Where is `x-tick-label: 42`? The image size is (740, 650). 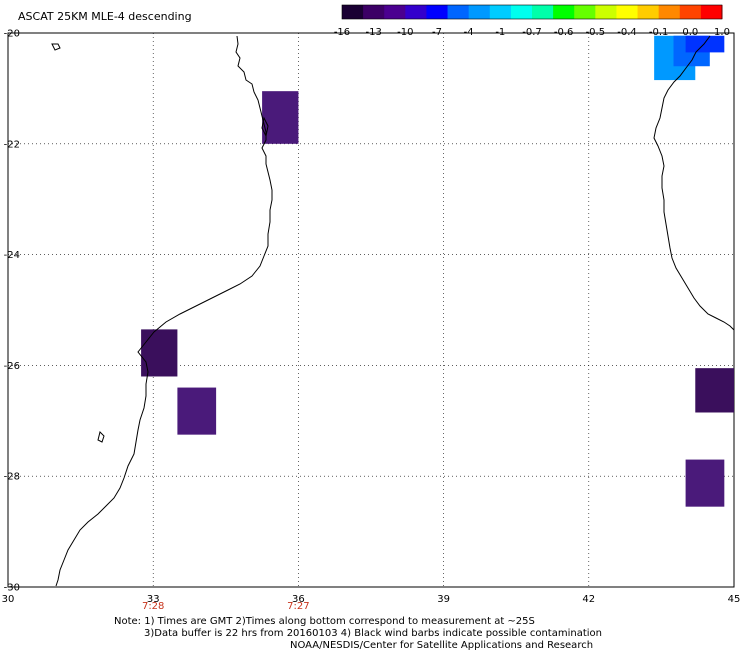 x-tick-label: 42 is located at coordinates (588, 599).